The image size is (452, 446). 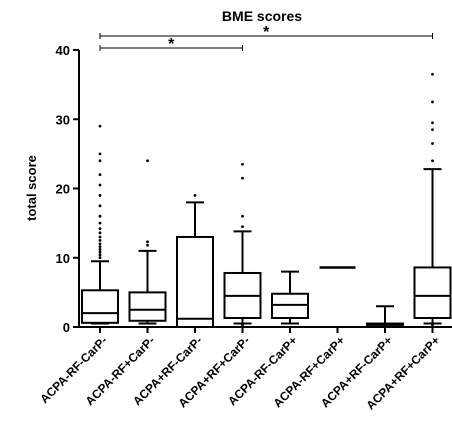 What do you see at coordinates (63, 50) in the screenshot?
I see `y-tick-label: 40` at bounding box center [63, 50].